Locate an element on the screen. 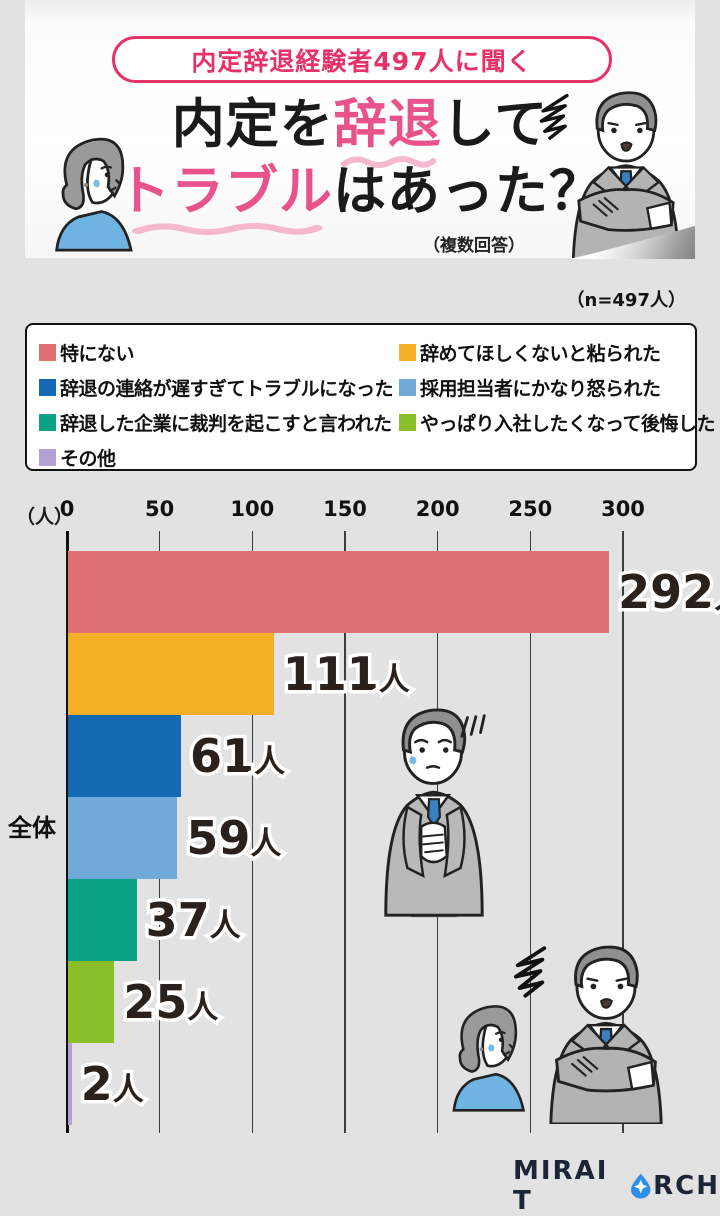 This screenshot has width=720, height=1216. bar-row: 2人 is located at coordinates (393, 1084).